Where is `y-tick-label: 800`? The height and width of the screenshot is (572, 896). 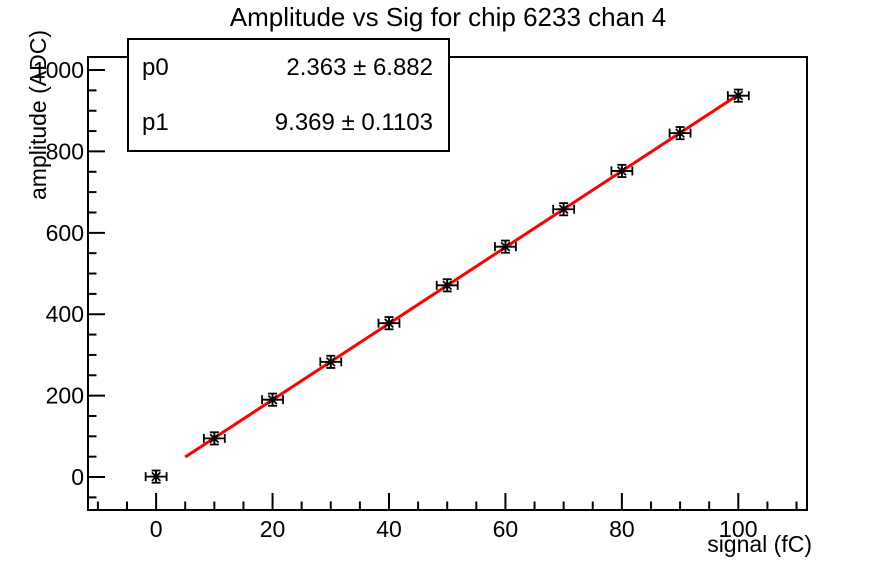 y-tick-label: 800 is located at coordinates (65, 151).